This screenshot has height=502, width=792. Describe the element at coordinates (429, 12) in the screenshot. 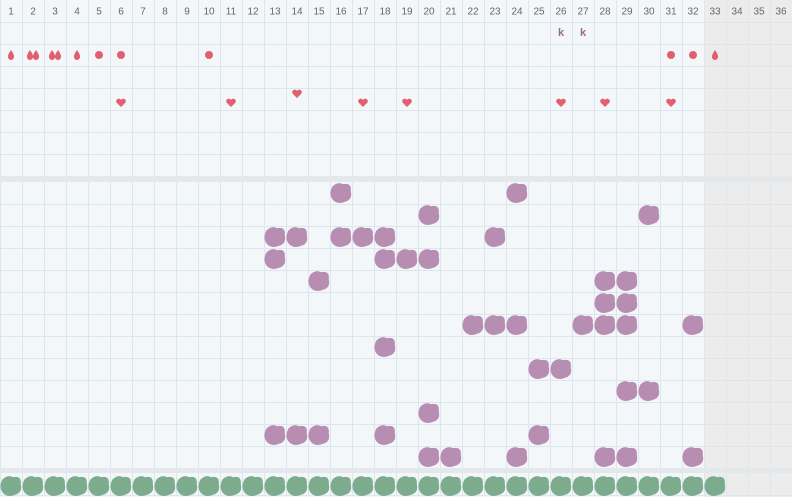

I see `day-number: 20` at that location.